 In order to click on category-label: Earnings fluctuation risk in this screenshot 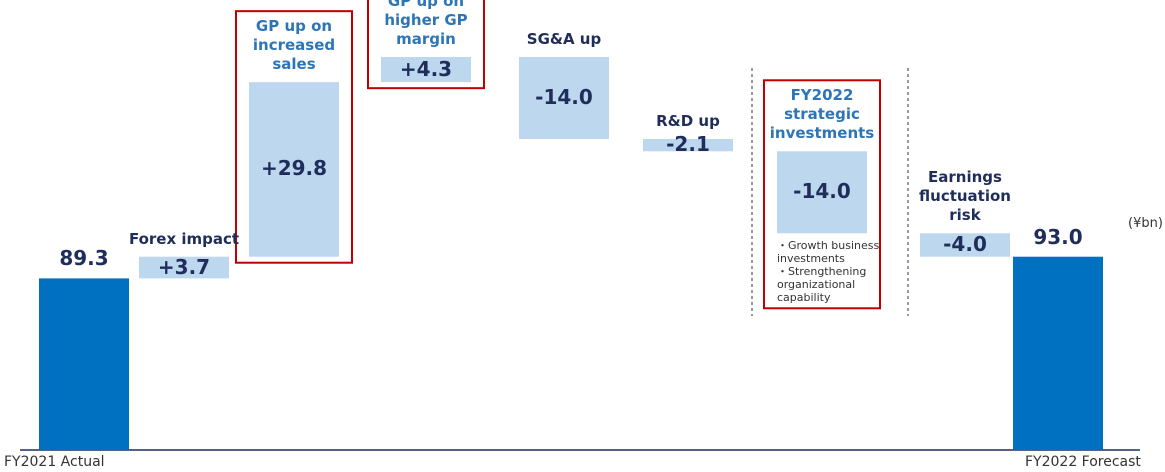, I will do `click(965, 196)`.